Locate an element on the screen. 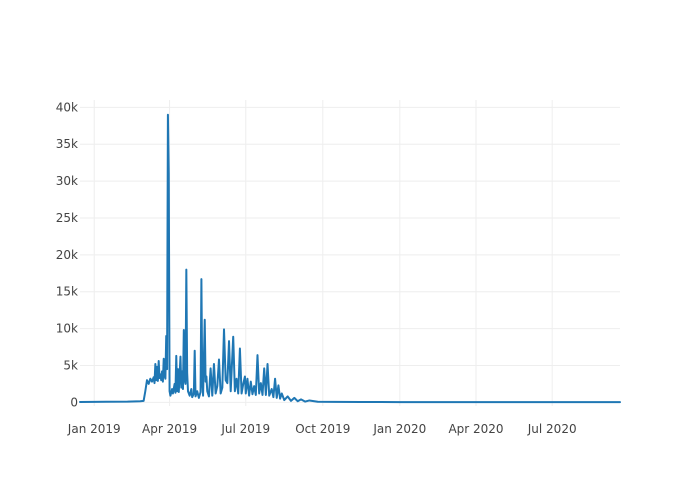 Image resolution: width=700 pixels, height=500 pixels. x-tick-label: Jan 2020 is located at coordinates (399, 429).